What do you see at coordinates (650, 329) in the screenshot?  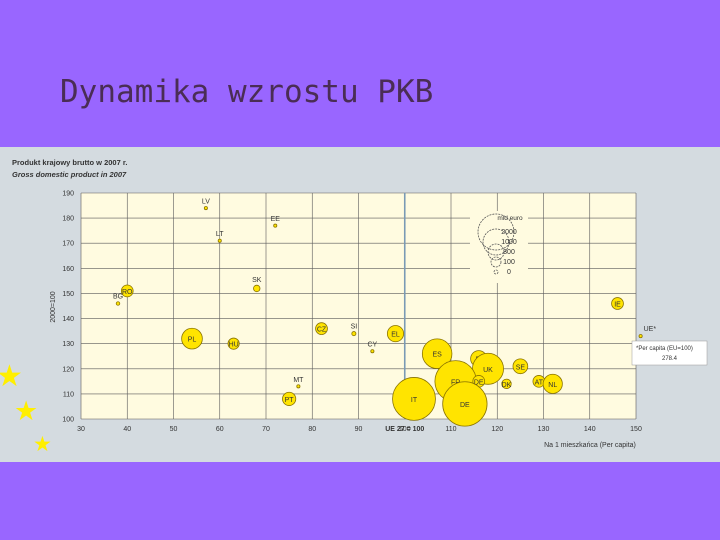 I see `point-label: UE*` at bounding box center [650, 329].